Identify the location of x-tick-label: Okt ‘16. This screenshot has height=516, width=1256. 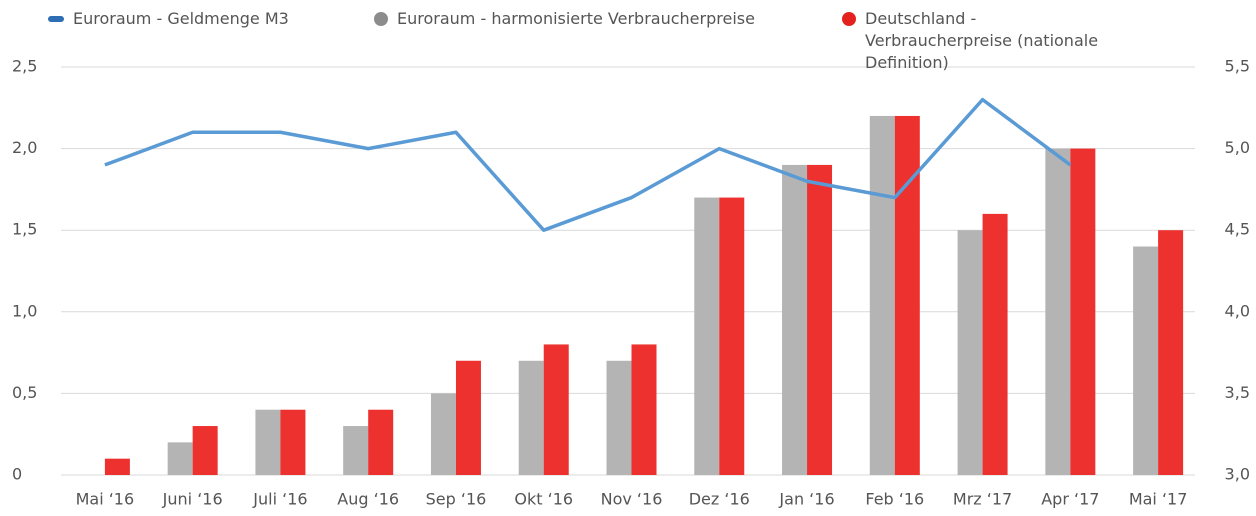
(543, 499).